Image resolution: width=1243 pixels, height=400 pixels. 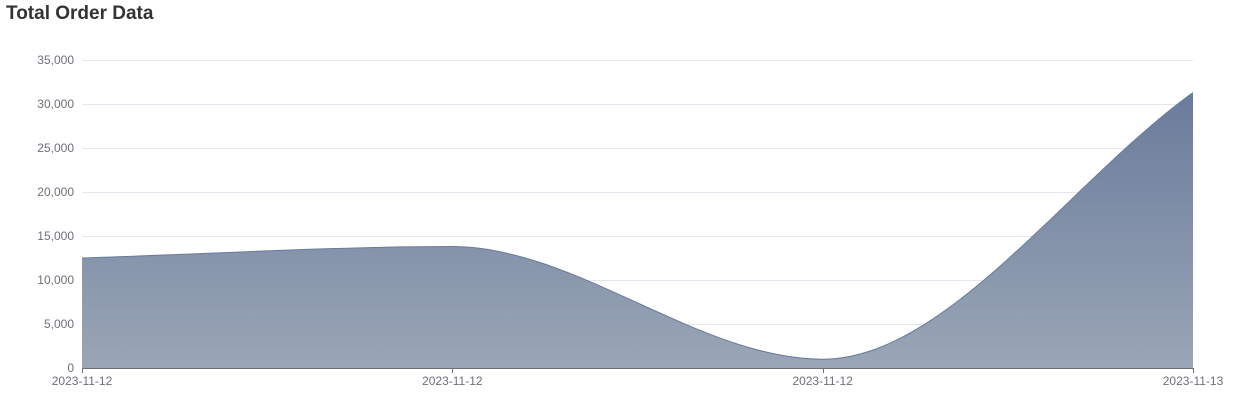 I want to click on y-tick-label: 35,000, so click(x=55, y=60).